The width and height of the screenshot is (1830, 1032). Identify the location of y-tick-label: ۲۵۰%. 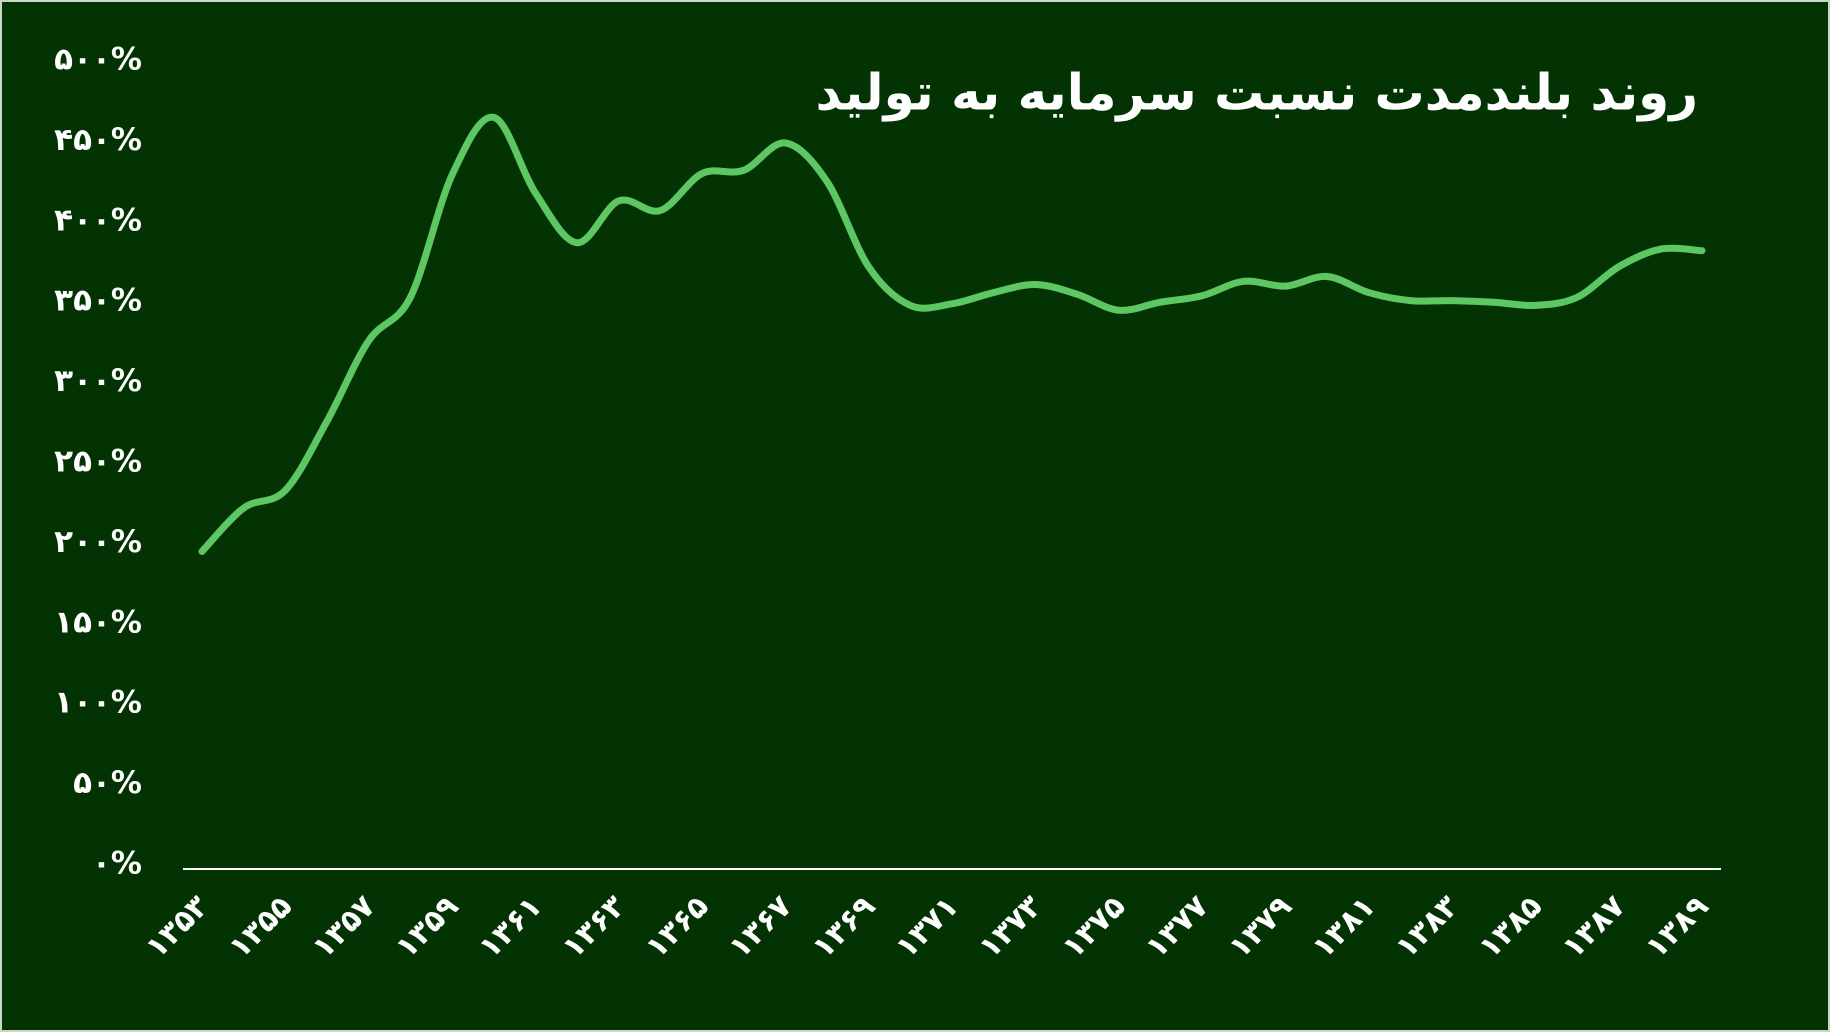
(98, 462).